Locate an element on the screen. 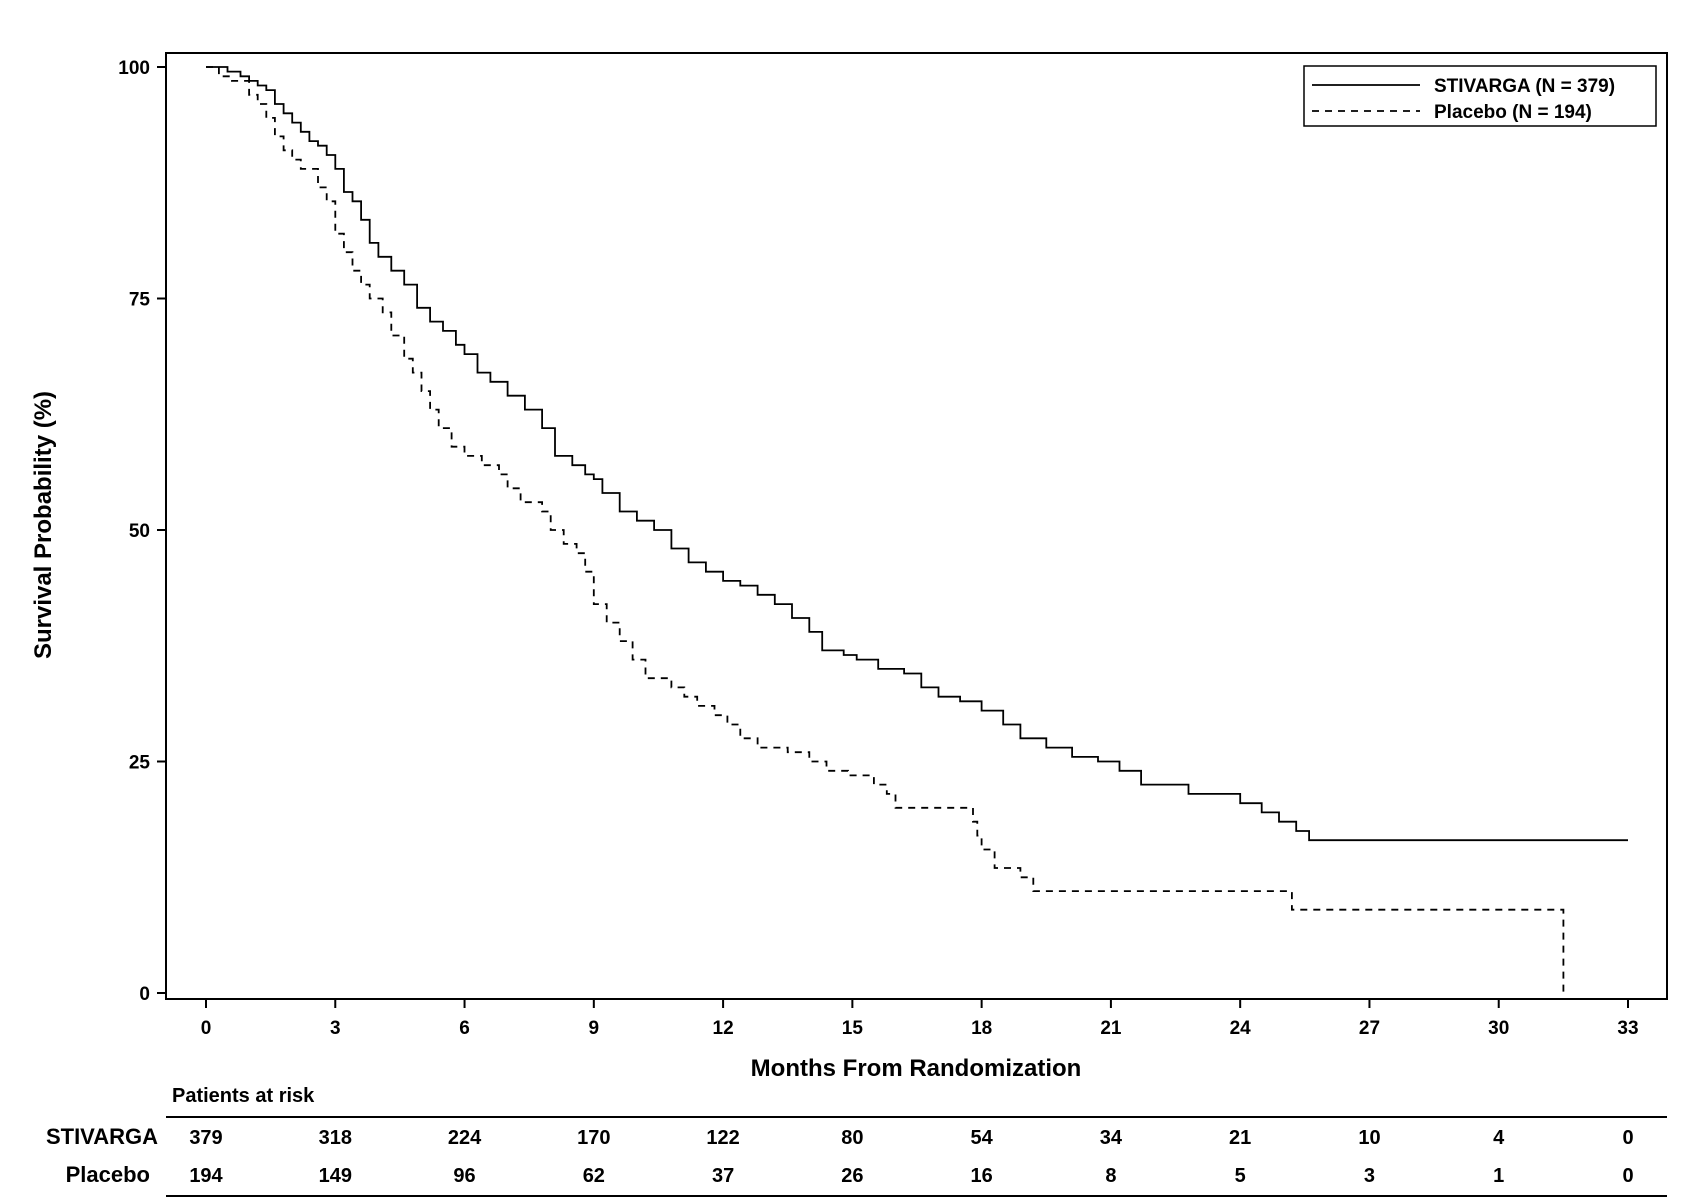 This screenshot has height=1204, width=1688. x-tick-label-21: 21 is located at coordinates (1111, 1028).